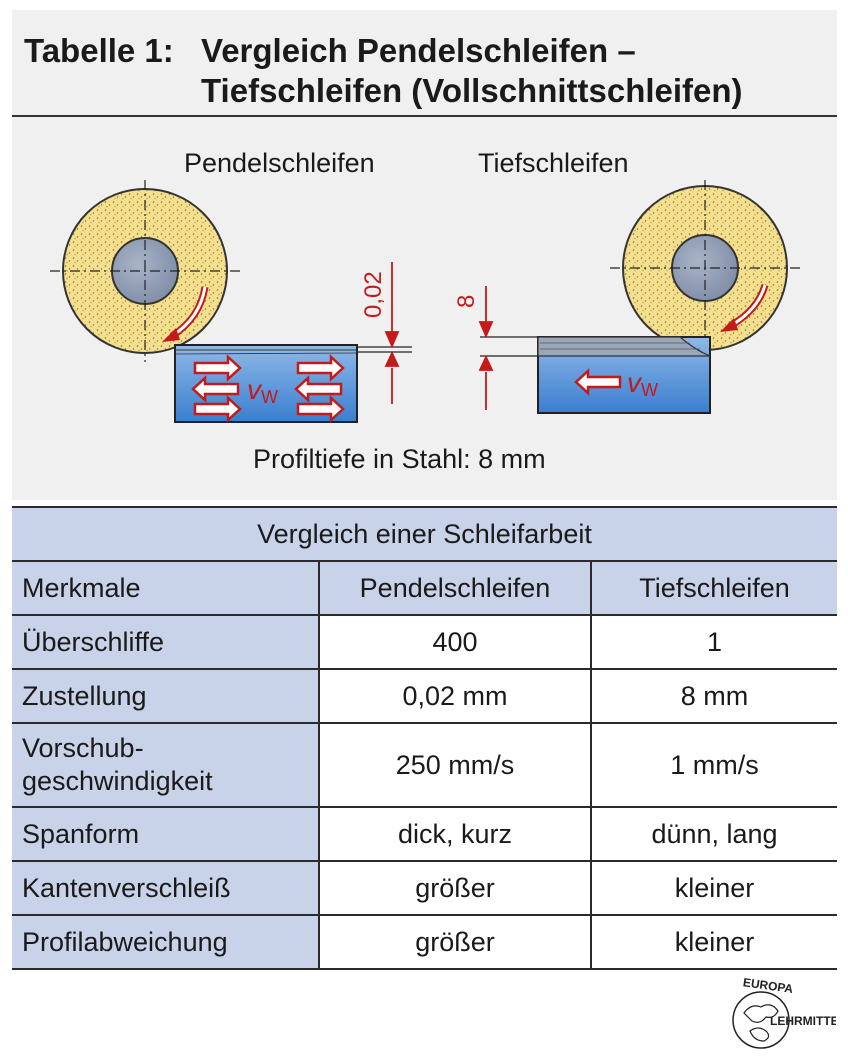  What do you see at coordinates (466, 301) in the screenshot?
I see `depth-label-tief: 8` at bounding box center [466, 301].